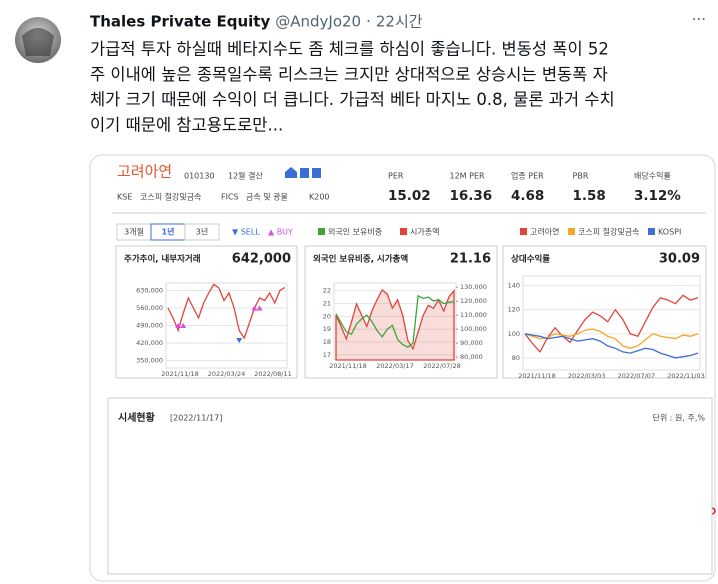  What do you see at coordinates (327, 342) in the screenshot?
I see `y-tick-label: 18` at bounding box center [327, 342].